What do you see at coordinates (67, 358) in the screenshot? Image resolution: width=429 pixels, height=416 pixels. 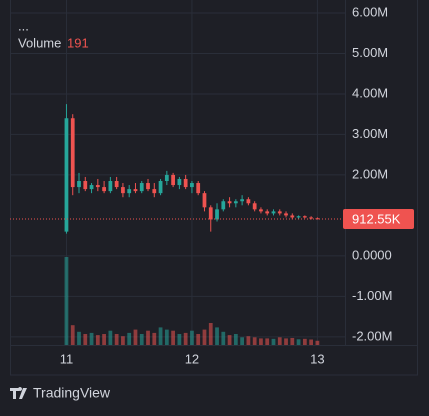 I see `x-tick-label: 11` at bounding box center [67, 358].